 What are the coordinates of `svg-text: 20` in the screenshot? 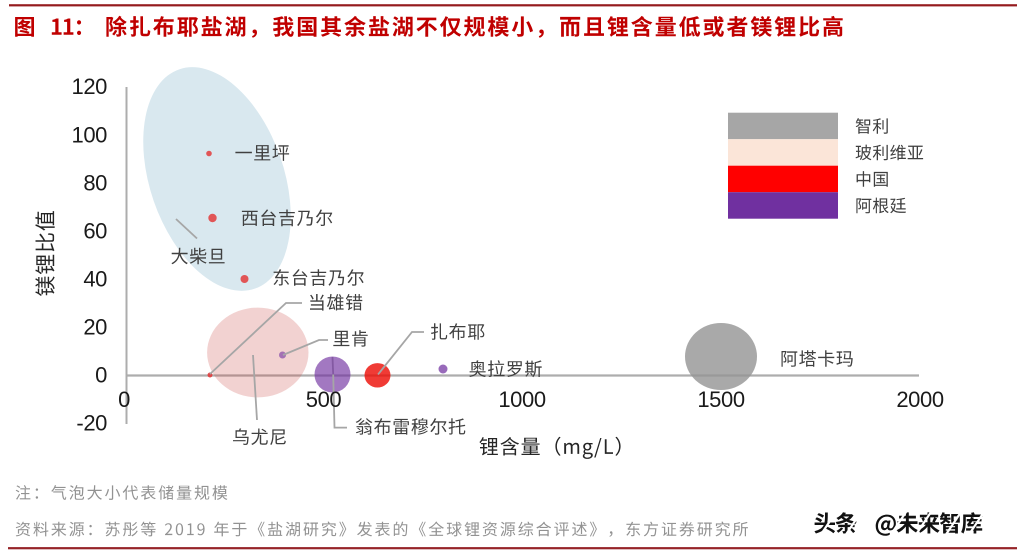 It's located at (95, 327).